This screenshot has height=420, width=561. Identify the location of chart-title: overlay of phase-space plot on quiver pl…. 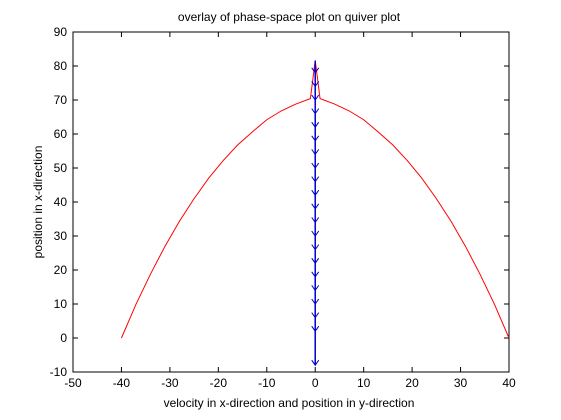
(289, 17).